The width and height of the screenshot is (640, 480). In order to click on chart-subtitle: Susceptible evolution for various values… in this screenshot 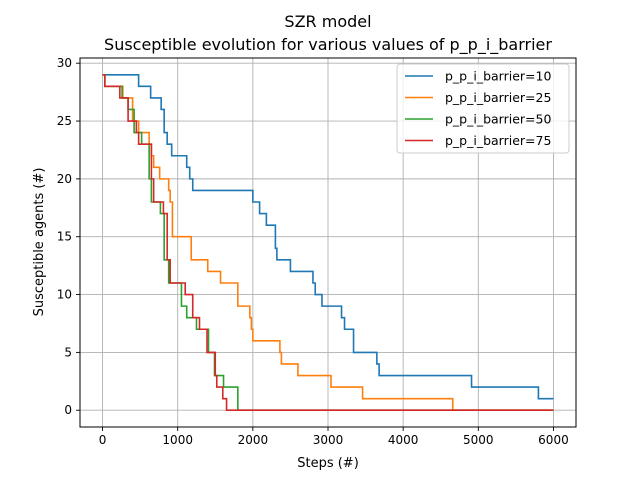, I will do `click(328, 45)`.